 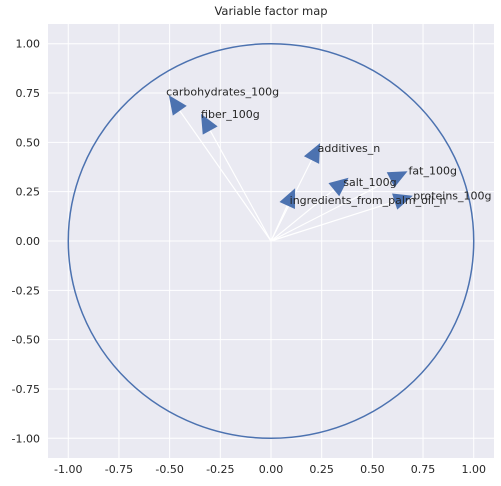 I want to click on arrow-label: proteins_100g, so click(x=452, y=196).